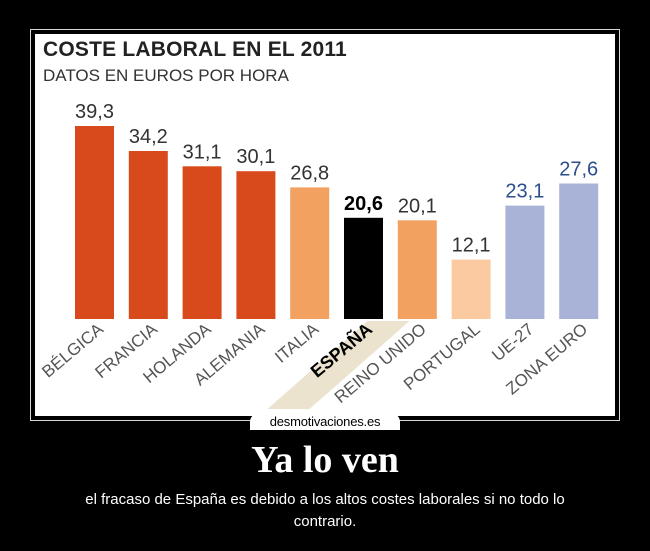 The width and height of the screenshot is (650, 551). What do you see at coordinates (148, 137) in the screenshot?
I see `value-label-francia: 34,2` at bounding box center [148, 137].